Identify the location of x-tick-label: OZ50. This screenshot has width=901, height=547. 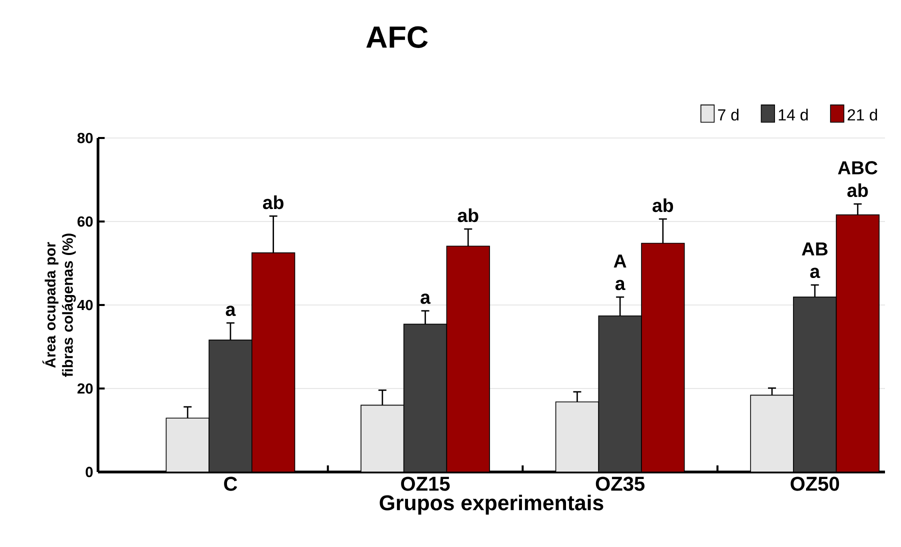
(815, 483).